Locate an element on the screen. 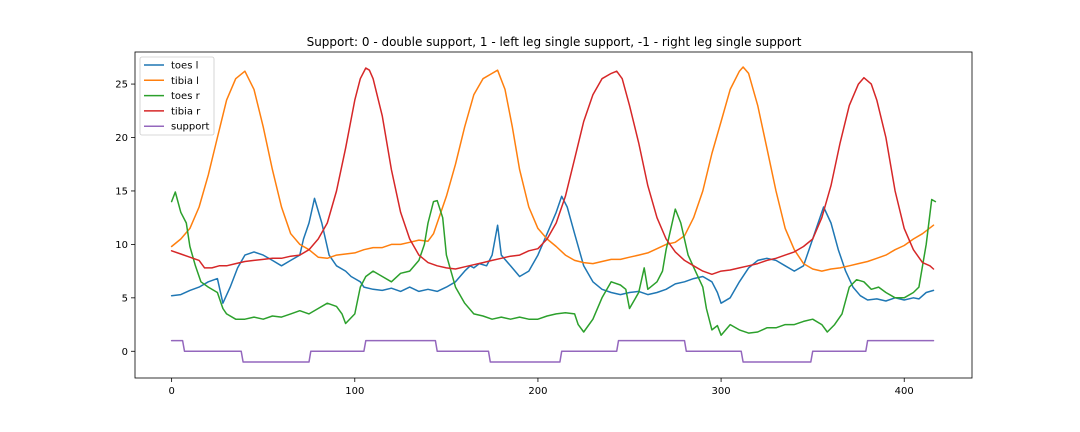 This screenshot has height=432, width=1080. y-tick-label: 20 is located at coordinates (121, 138).